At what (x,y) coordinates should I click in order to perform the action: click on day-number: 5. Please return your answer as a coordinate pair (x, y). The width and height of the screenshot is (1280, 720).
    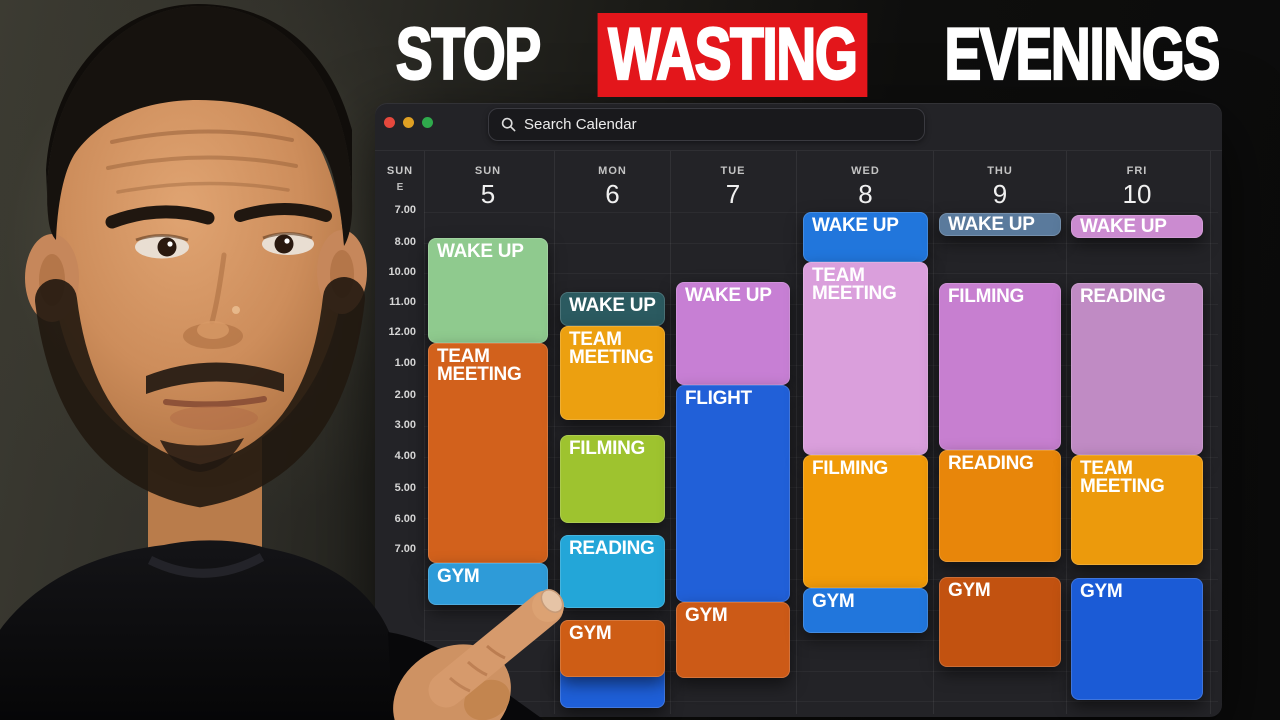
    Looking at the image, I should click on (488, 194).